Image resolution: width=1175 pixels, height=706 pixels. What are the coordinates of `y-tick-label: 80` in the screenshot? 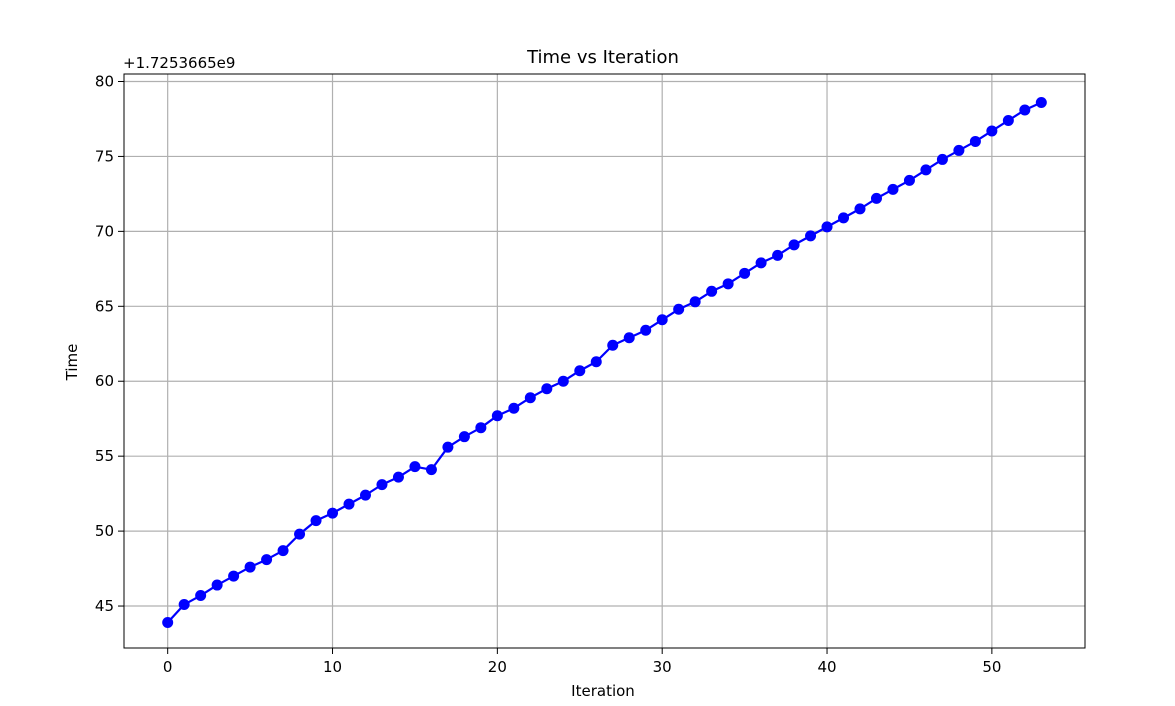 It's located at (104, 81).